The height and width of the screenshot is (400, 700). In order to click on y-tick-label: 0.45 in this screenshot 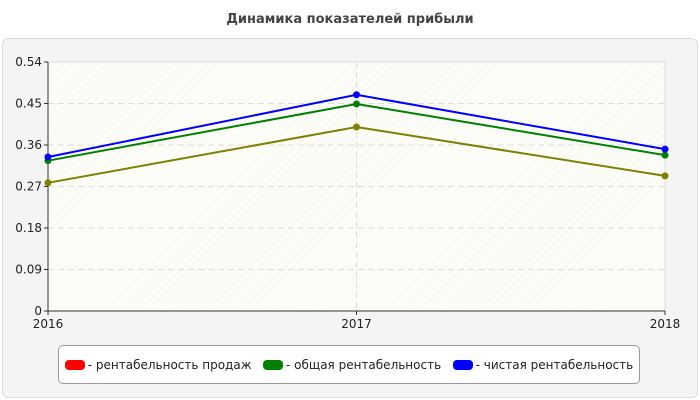, I will do `click(28, 104)`.